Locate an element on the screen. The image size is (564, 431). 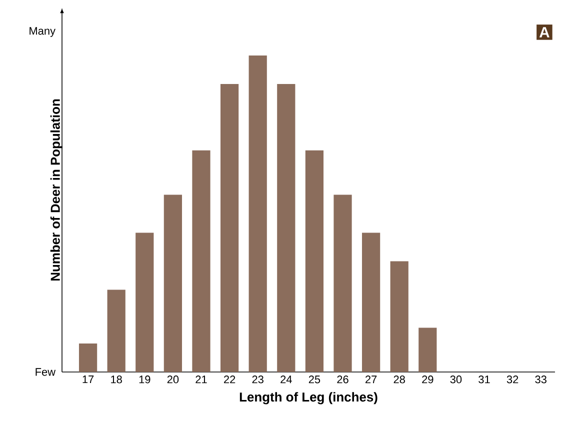
x-tick-label: 17 is located at coordinates (88, 380).